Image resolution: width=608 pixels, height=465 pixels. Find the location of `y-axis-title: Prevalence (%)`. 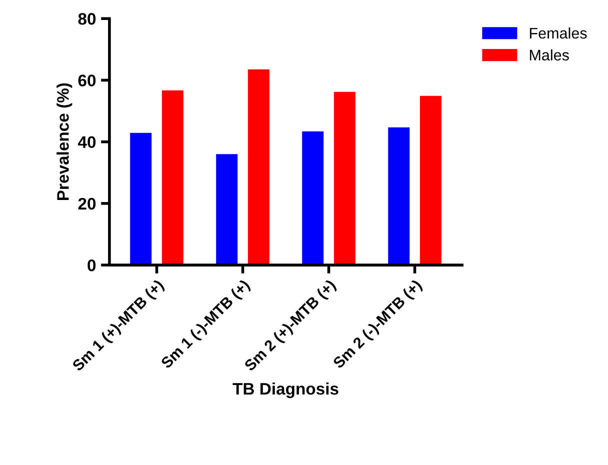

y-axis-title: Prevalence (%) is located at coordinates (64, 141).